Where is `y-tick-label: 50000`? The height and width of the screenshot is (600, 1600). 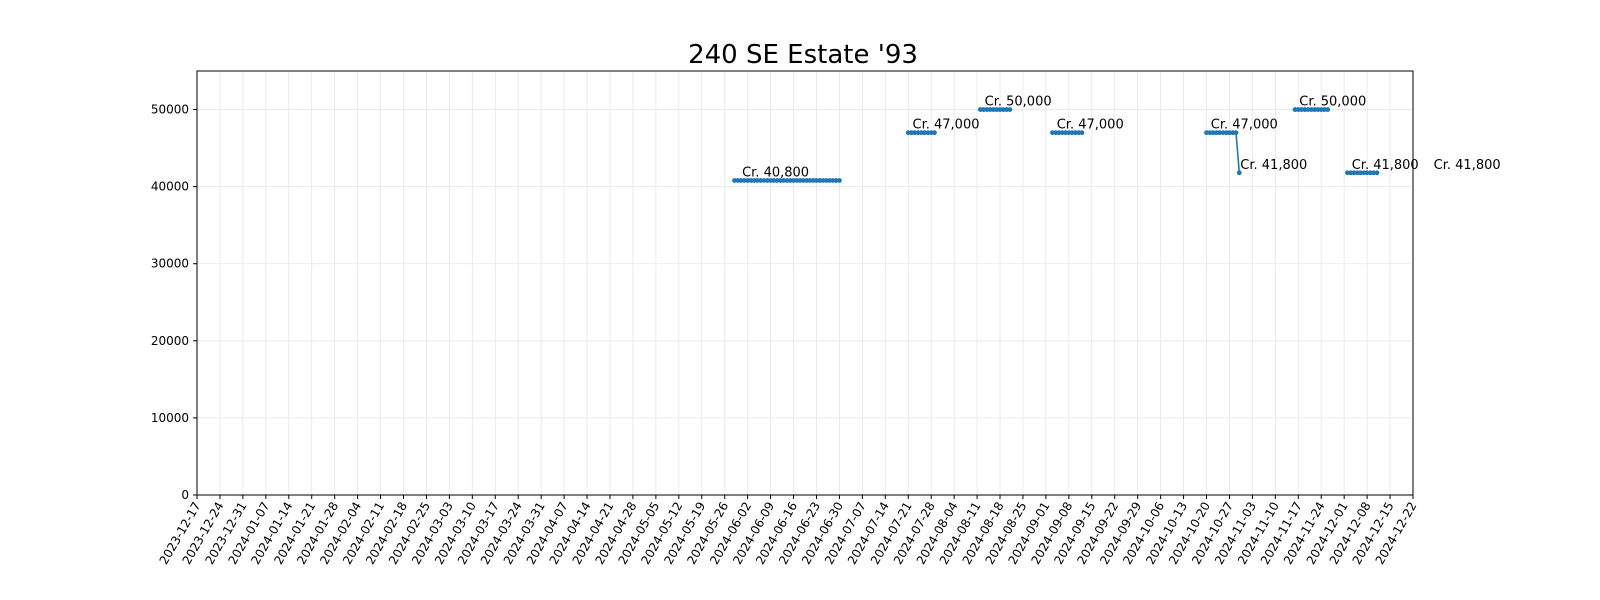 y-tick-label: 50000 is located at coordinates (170, 110).